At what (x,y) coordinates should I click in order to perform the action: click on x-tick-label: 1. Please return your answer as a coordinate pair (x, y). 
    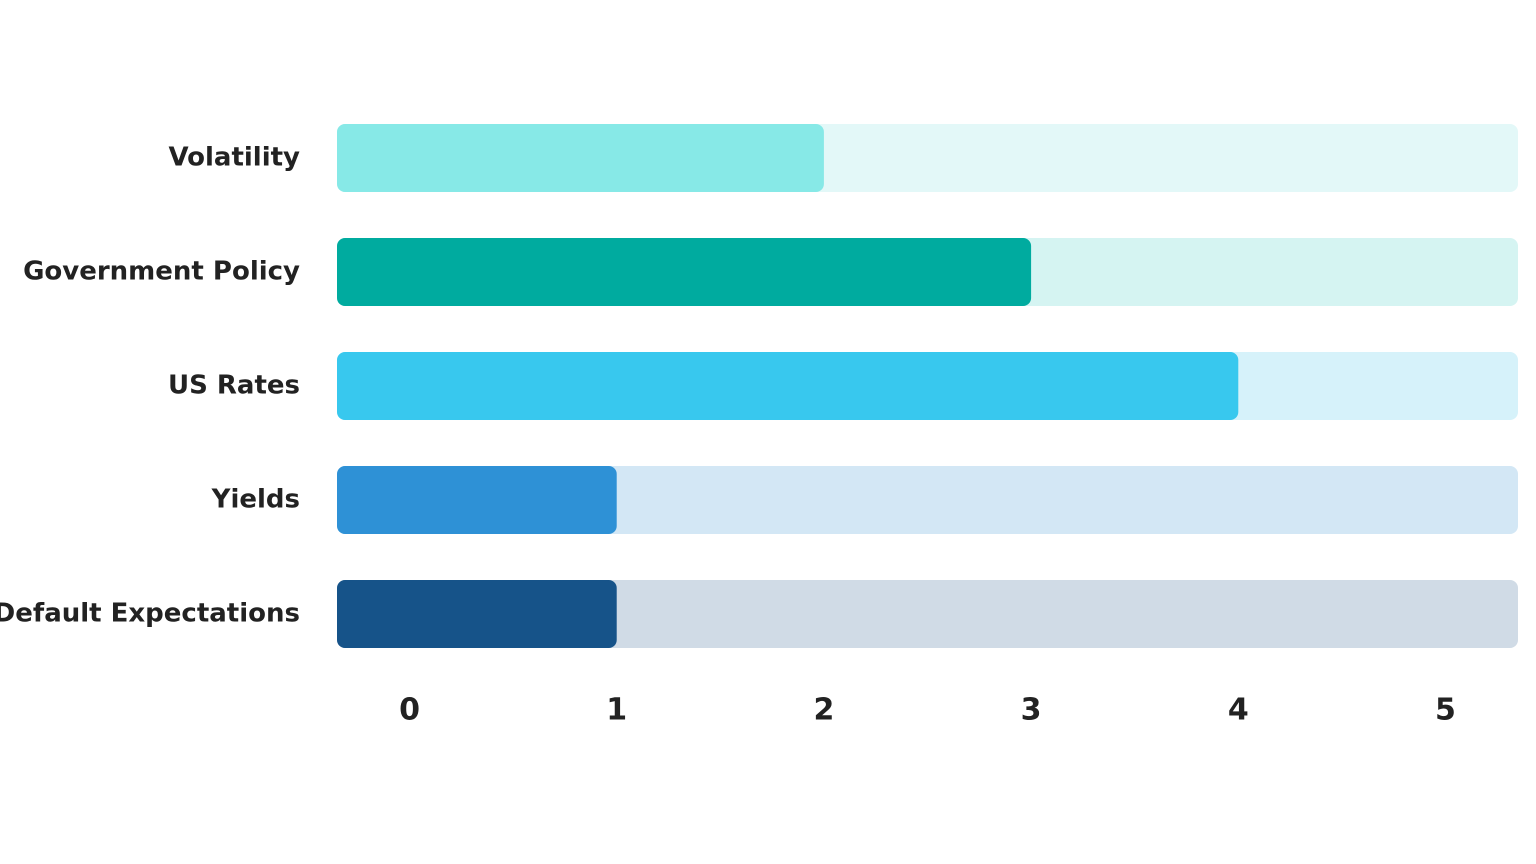
    Looking at the image, I should click on (616, 710).